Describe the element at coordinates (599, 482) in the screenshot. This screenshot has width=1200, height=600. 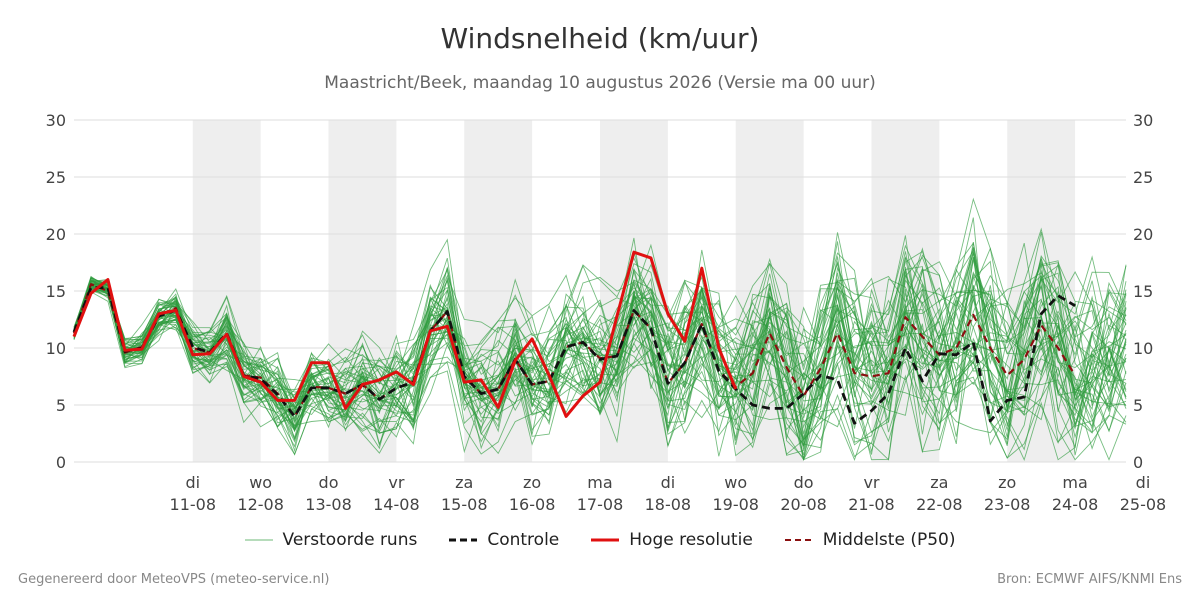
I see `x-tick-day-6: ma` at that location.